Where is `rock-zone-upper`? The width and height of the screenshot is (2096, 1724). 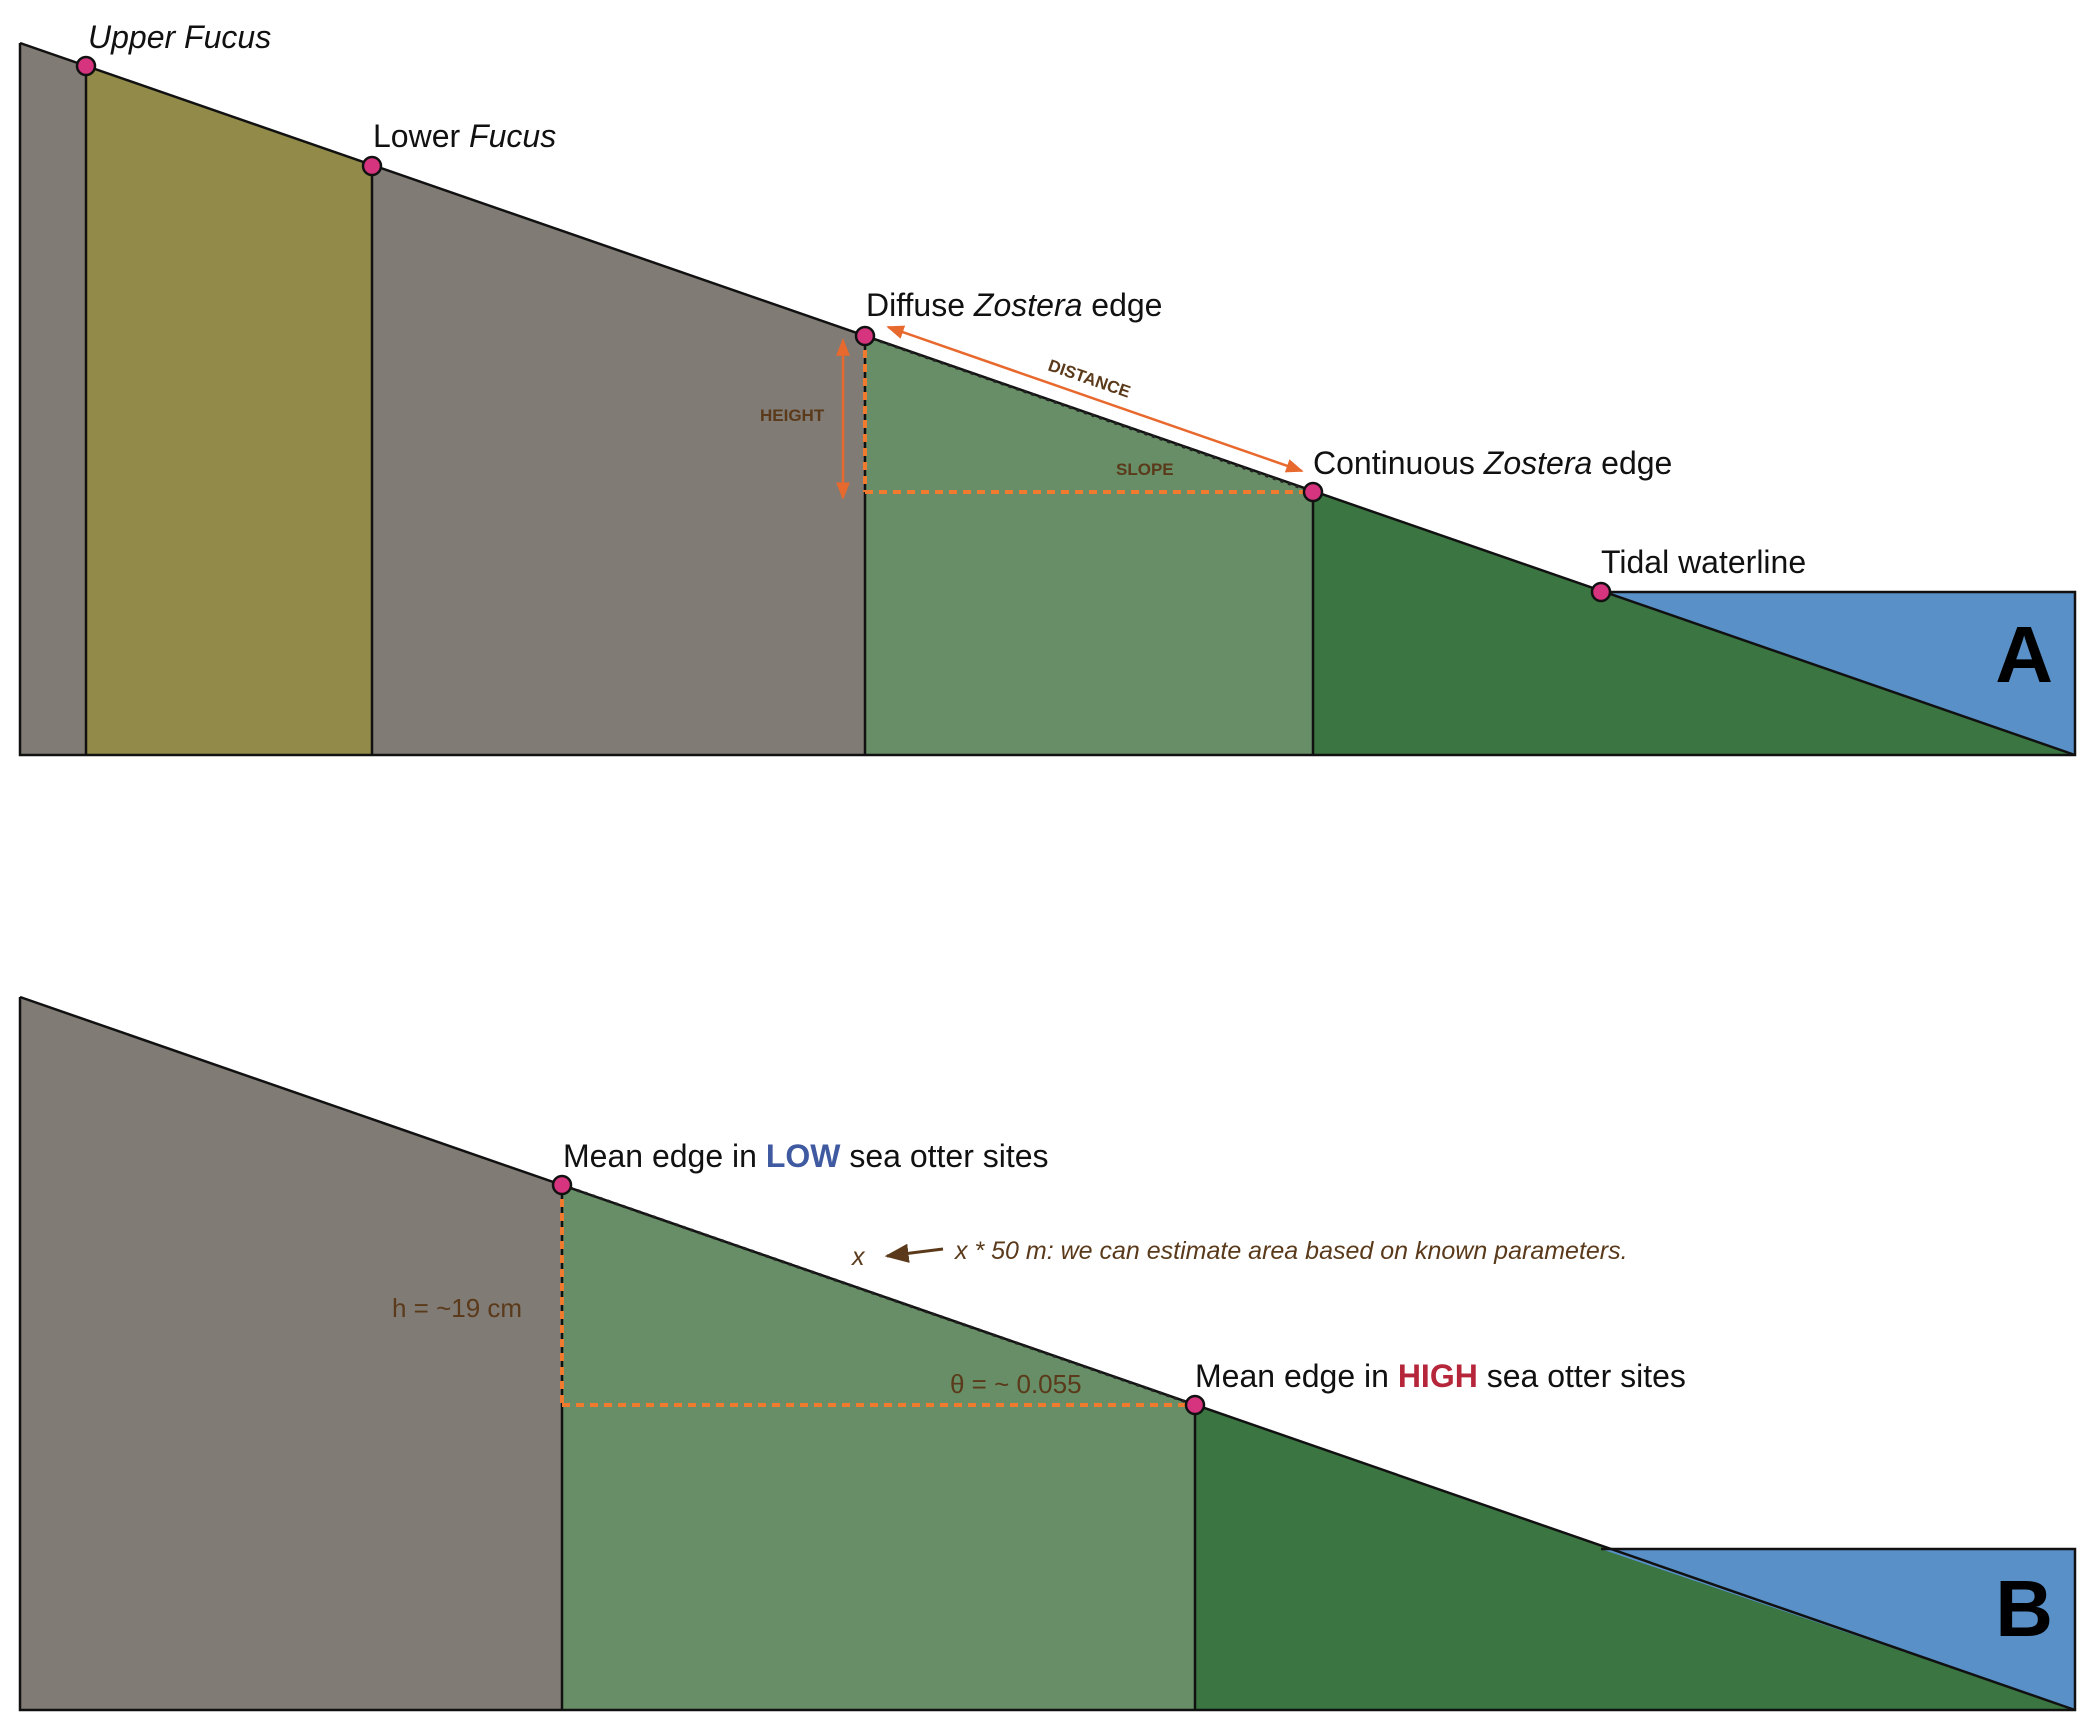 rock-zone-upper is located at coordinates (53, 399).